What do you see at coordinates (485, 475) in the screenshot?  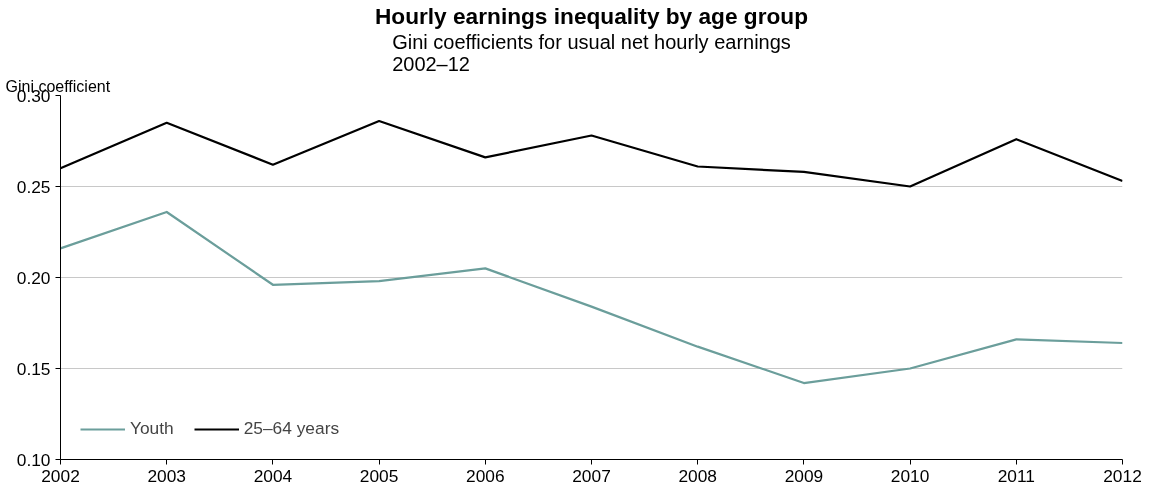 I see `x-tick-label: 2006` at bounding box center [485, 475].